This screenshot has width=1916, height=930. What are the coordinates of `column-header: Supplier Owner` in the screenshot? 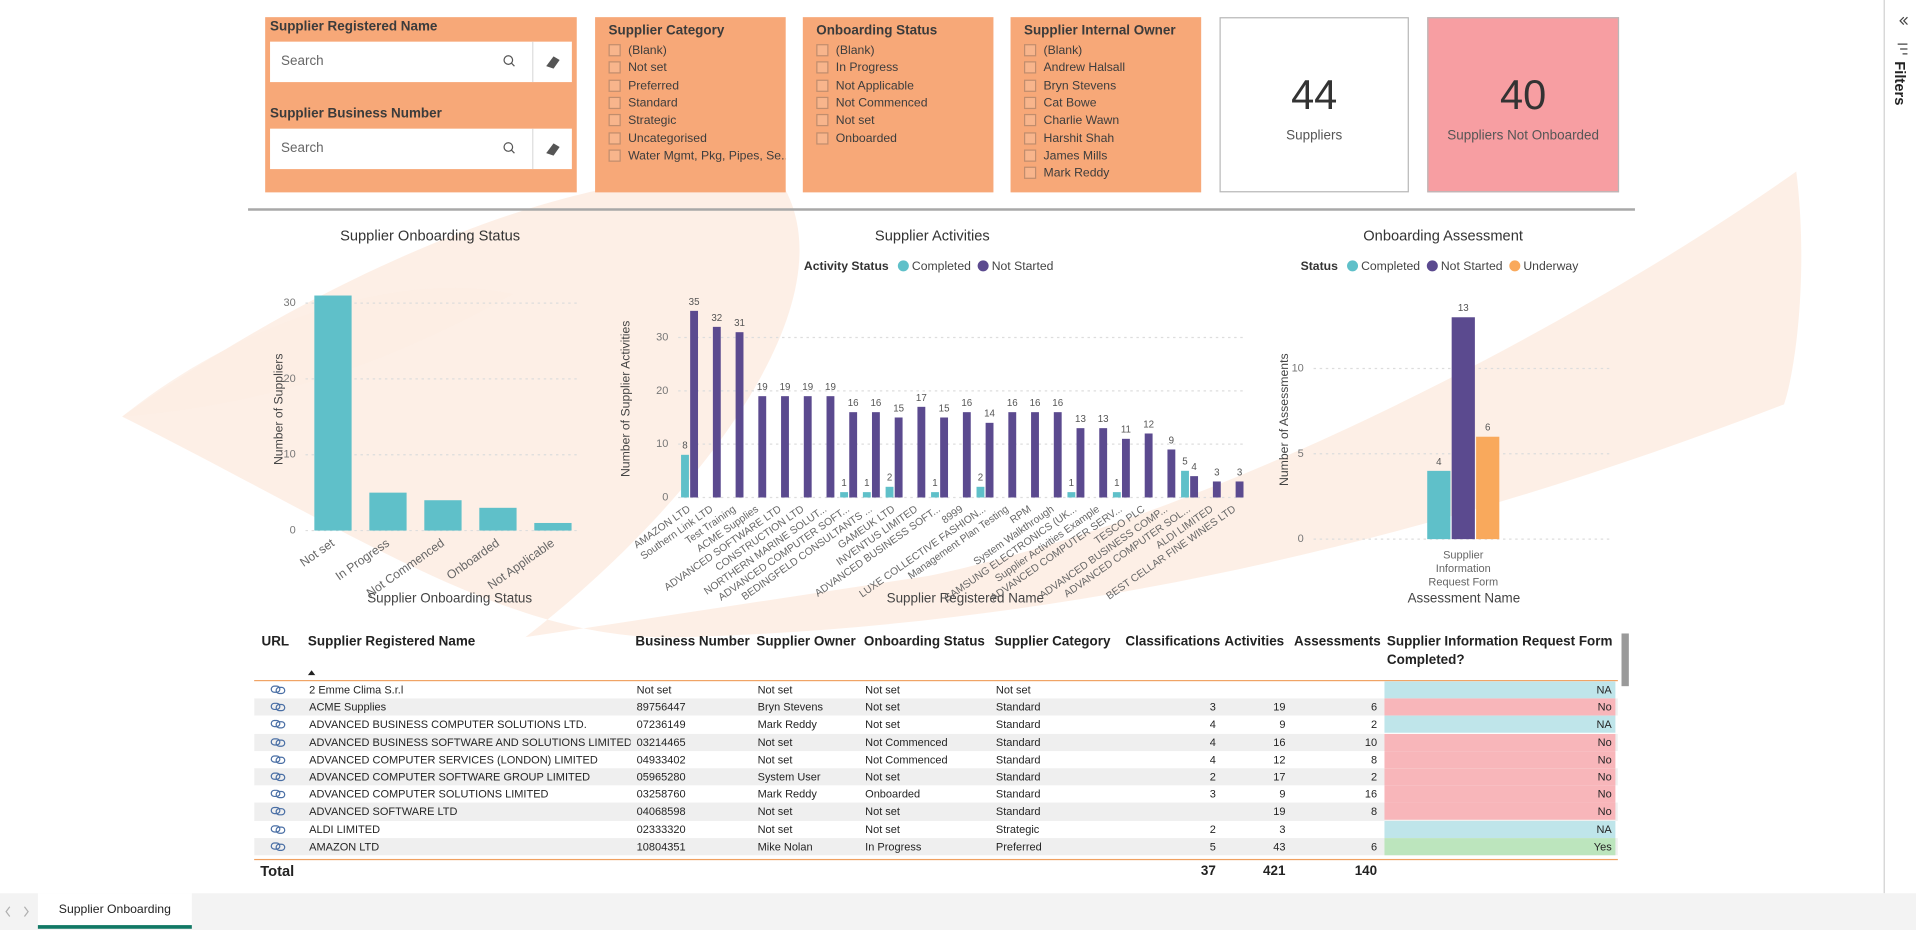 It's located at (806, 642).